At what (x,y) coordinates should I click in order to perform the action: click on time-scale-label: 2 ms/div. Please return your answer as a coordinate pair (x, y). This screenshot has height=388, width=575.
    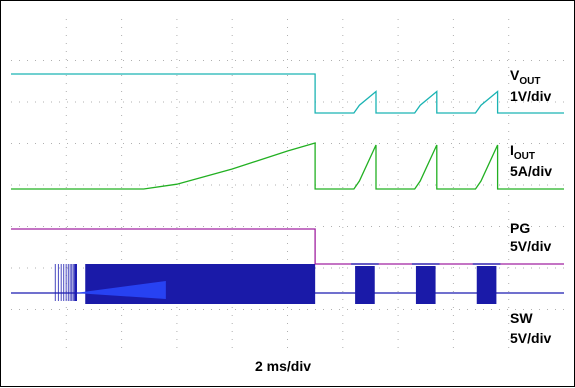
    Looking at the image, I should click on (283, 366).